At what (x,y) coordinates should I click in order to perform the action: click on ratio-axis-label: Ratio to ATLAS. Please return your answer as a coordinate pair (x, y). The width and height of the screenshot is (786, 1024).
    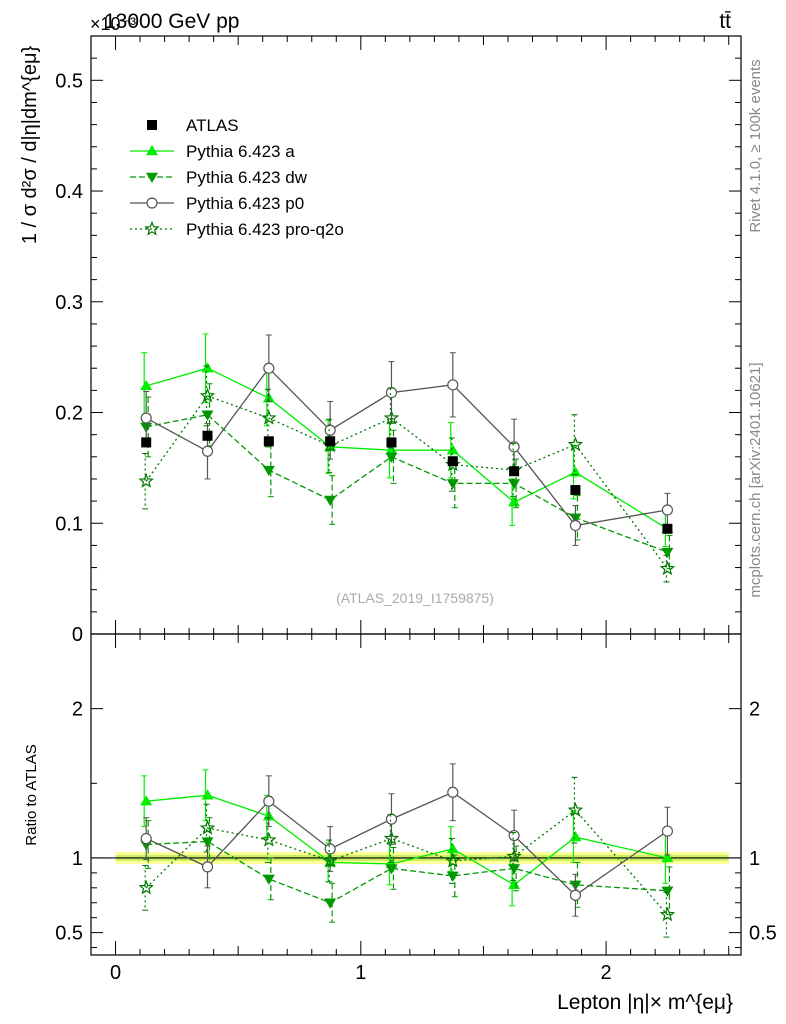
    Looking at the image, I should click on (31, 794).